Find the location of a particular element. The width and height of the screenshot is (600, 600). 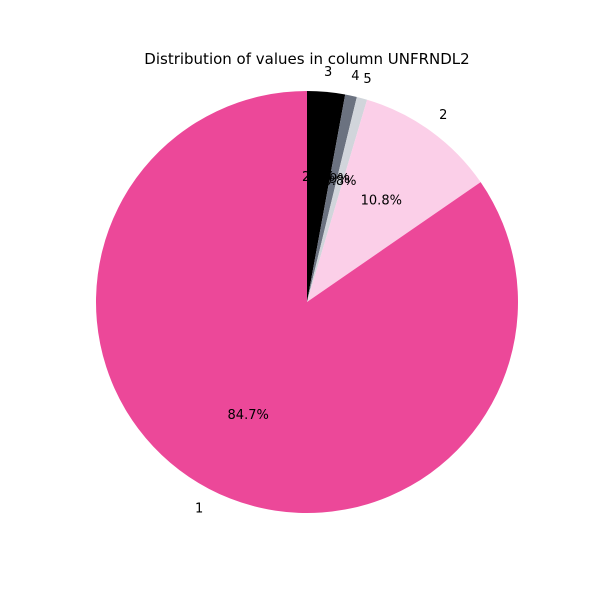

category-label-1: 1 is located at coordinates (199, 509).